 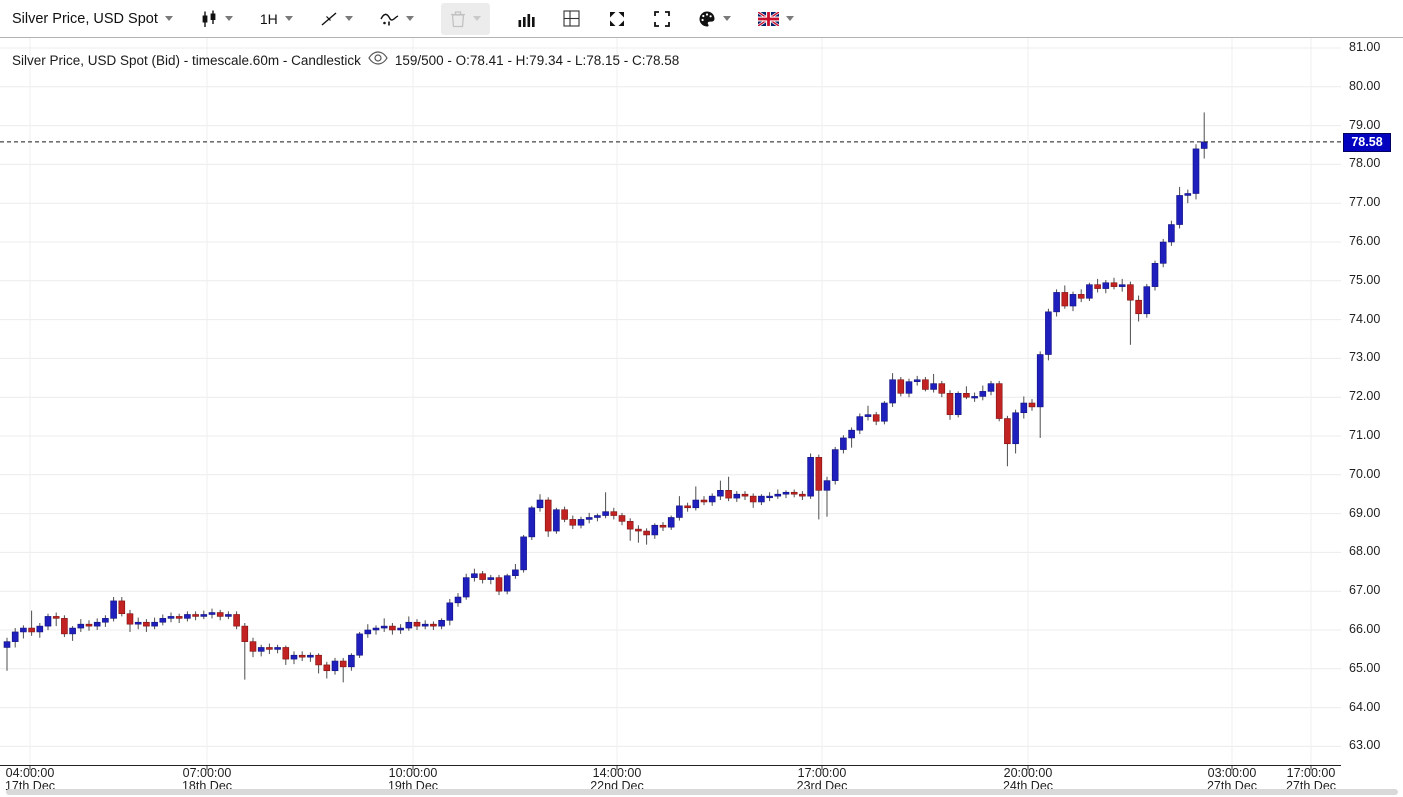 I want to click on snapshot-frame-icon, so click(x=662, y=19).